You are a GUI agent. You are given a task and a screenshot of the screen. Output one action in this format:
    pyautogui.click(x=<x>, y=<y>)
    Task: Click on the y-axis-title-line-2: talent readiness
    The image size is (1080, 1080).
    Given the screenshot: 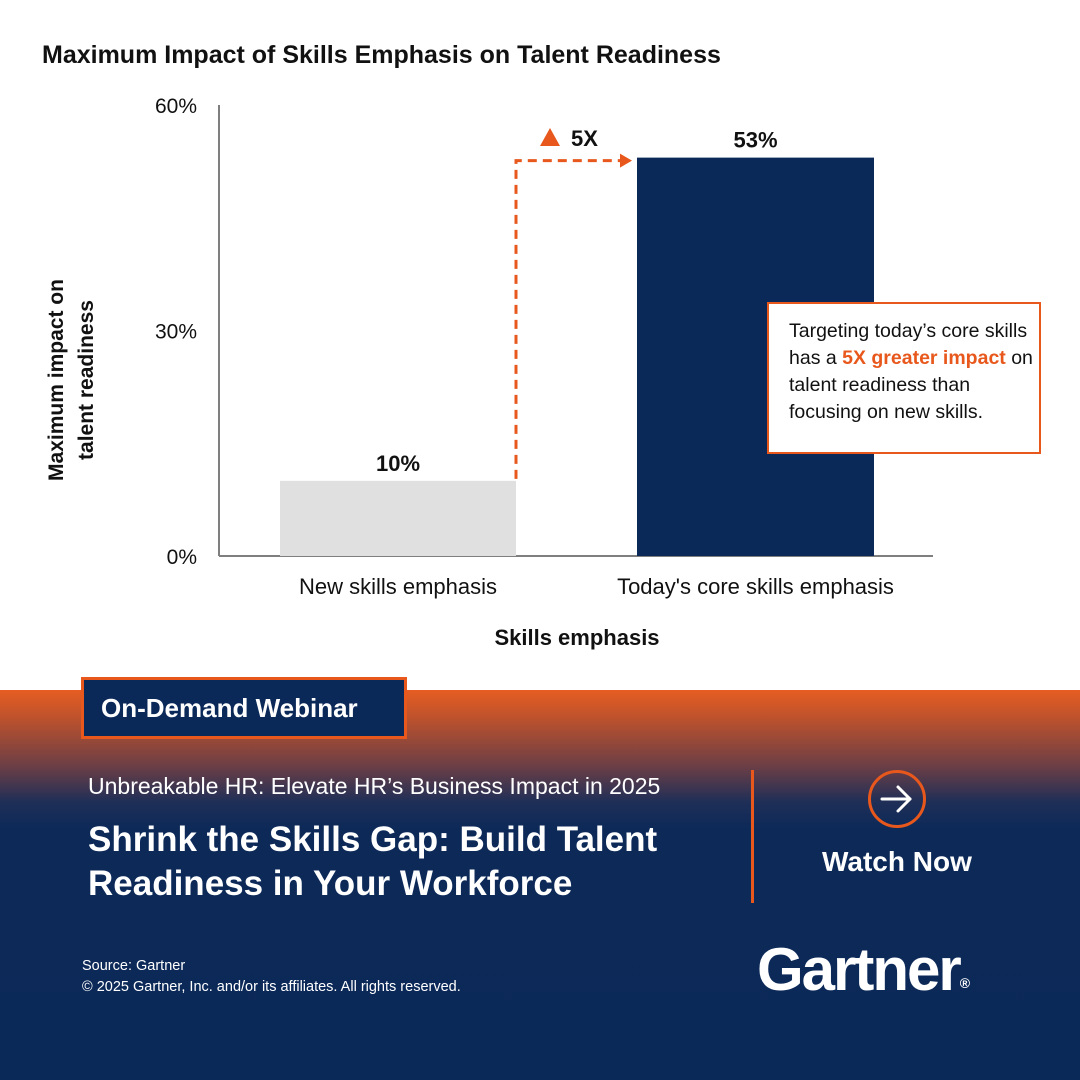 What is the action you would take?
    pyautogui.click(x=86, y=380)
    